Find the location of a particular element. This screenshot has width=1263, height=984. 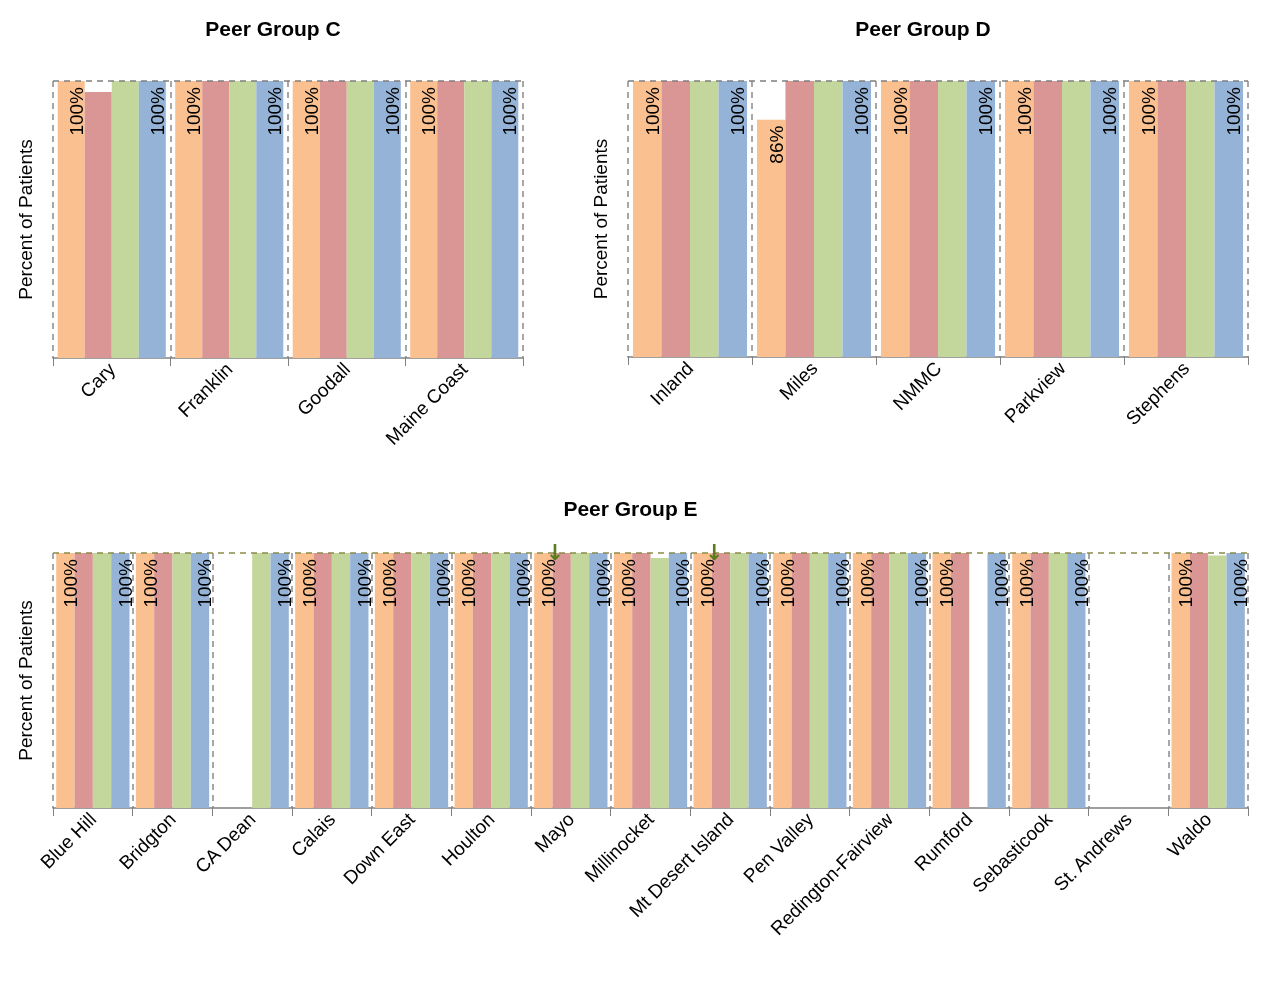

x-tick-label: Blue Hill is located at coordinates (68, 840).